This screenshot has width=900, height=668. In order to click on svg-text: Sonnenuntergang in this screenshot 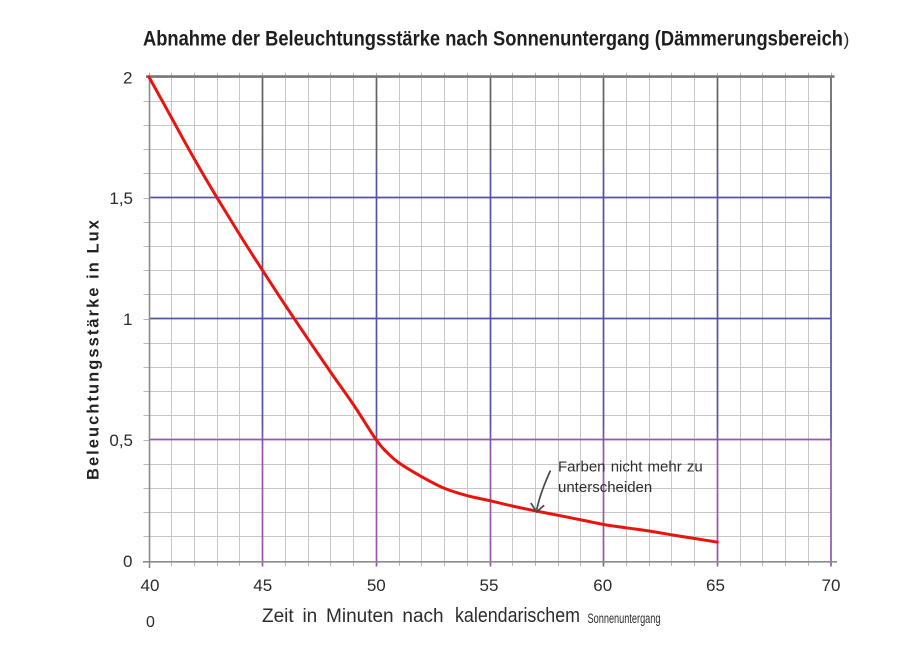, I will do `click(624, 618)`.